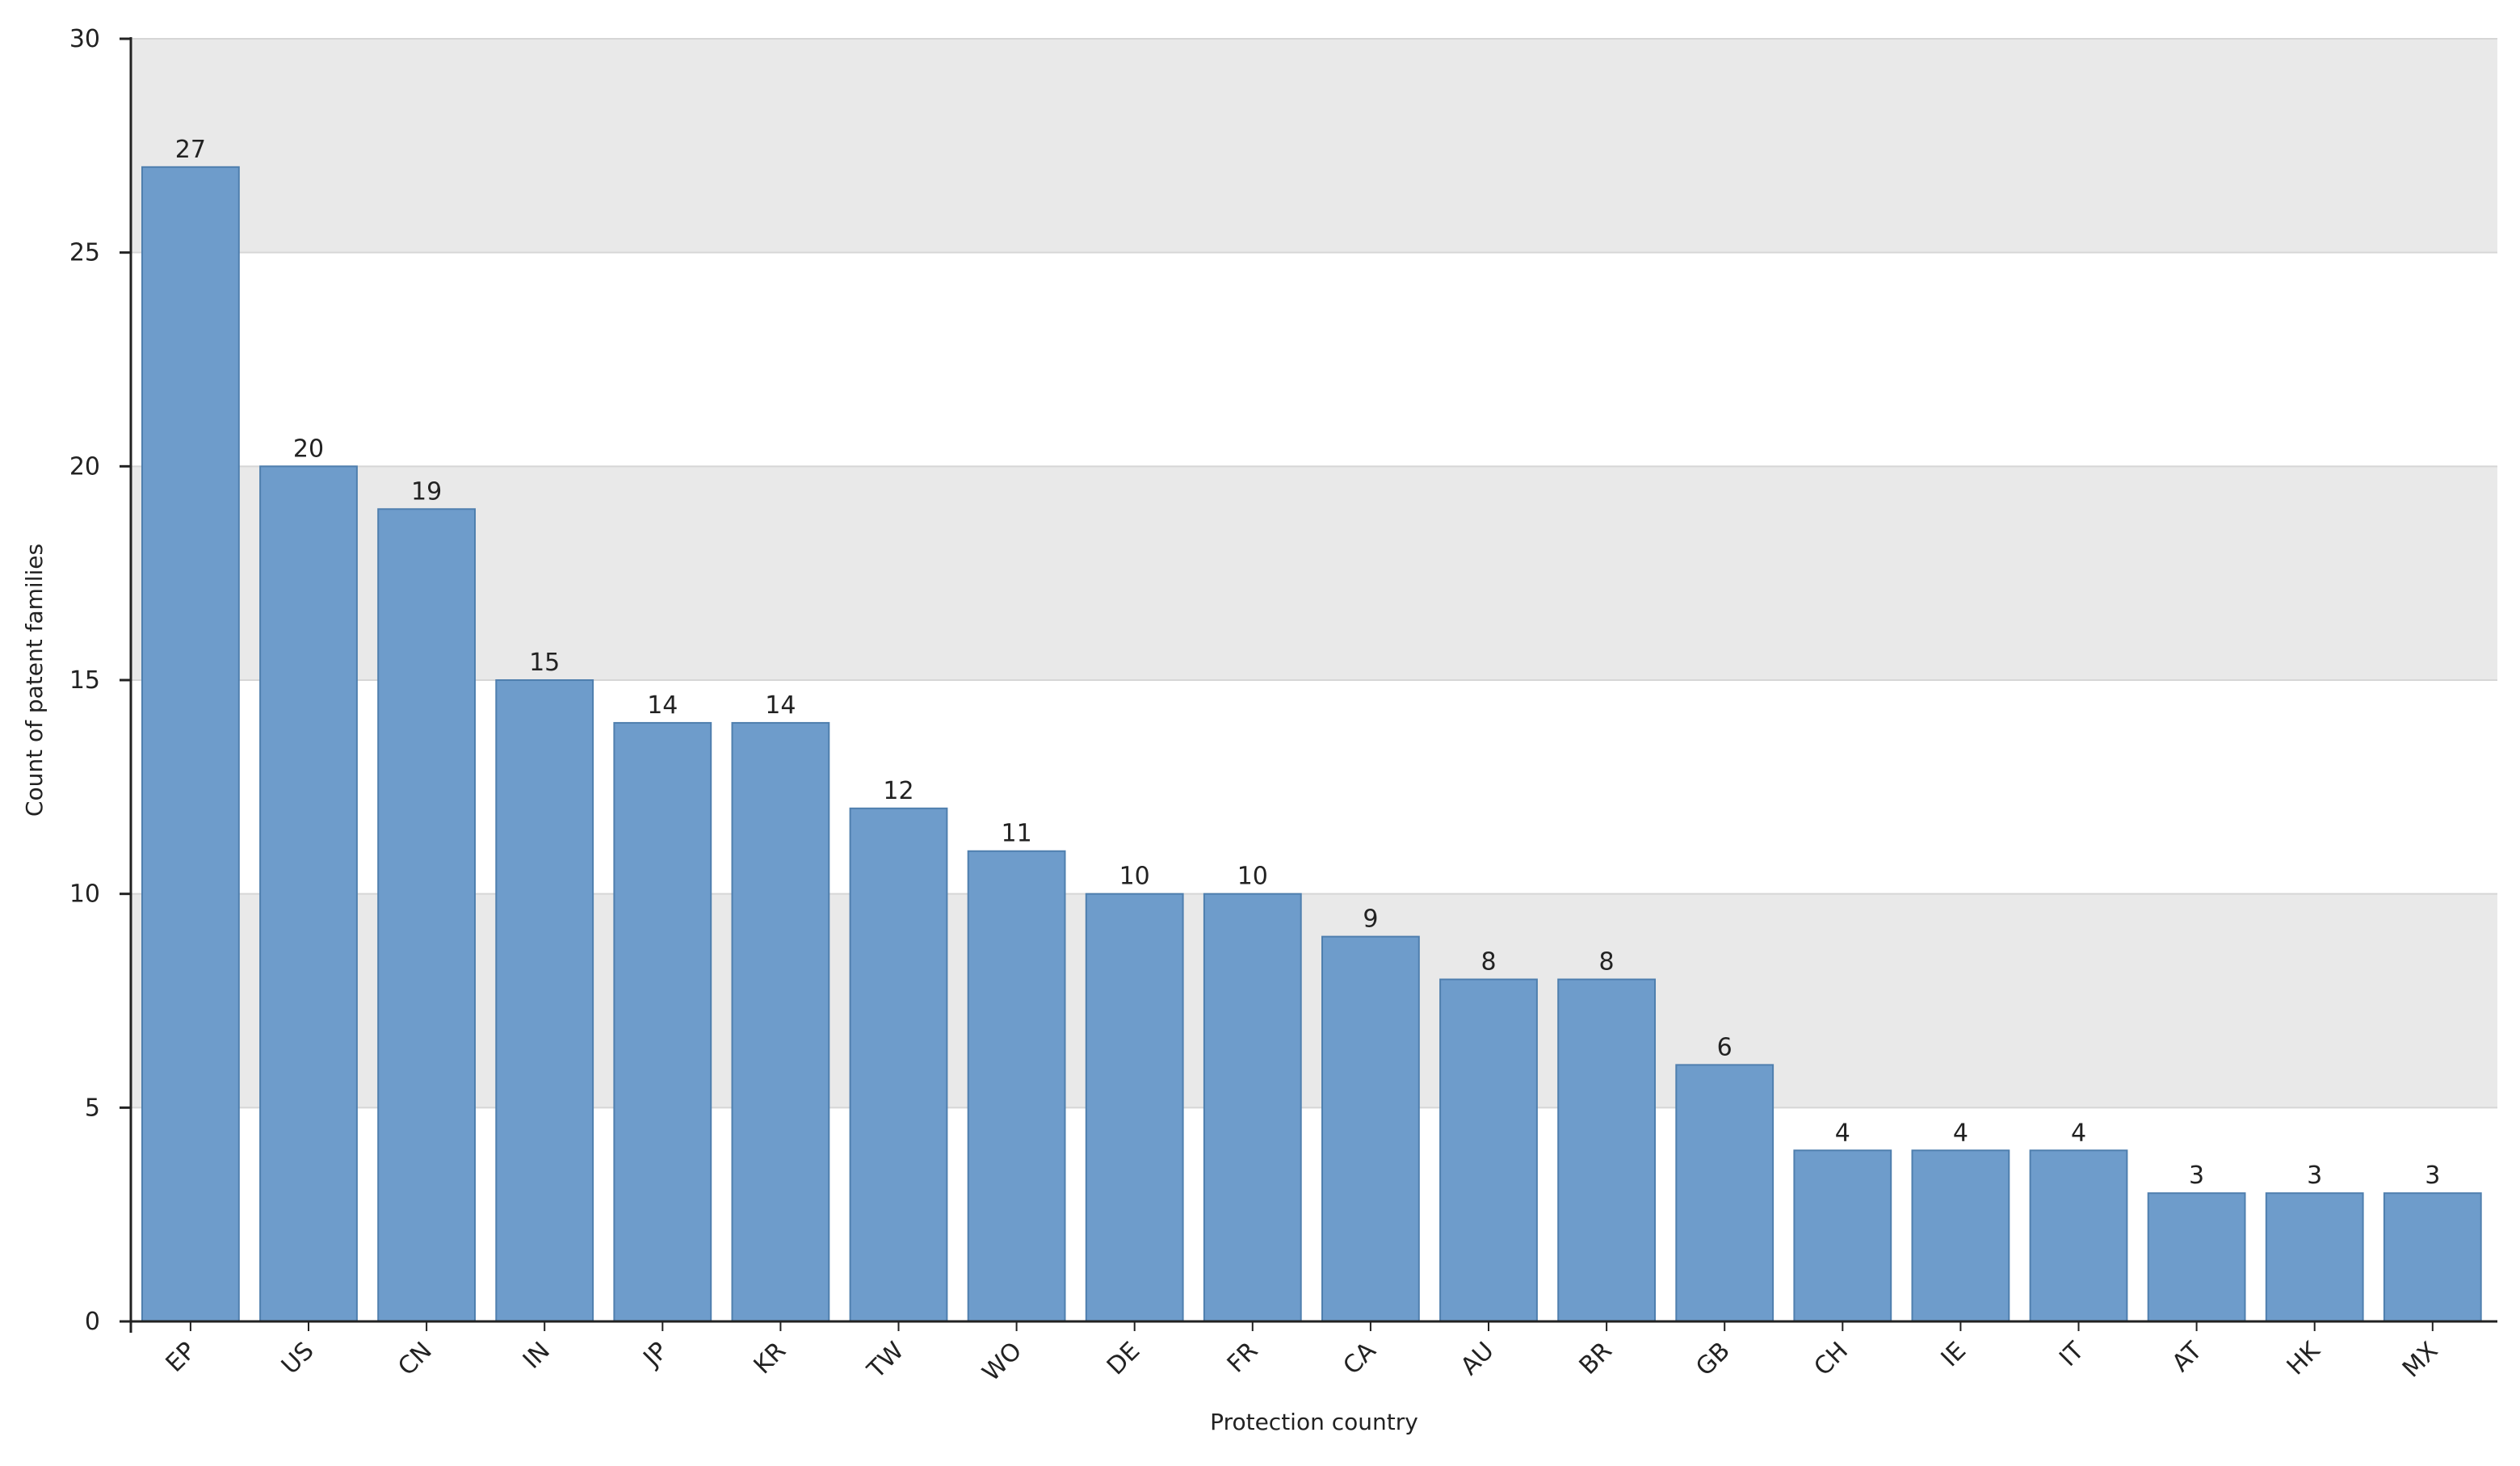 This screenshot has height=1466, width=2520. Describe the element at coordinates (1359, 1358) in the screenshot. I see `x-tick-label: CA` at that location.